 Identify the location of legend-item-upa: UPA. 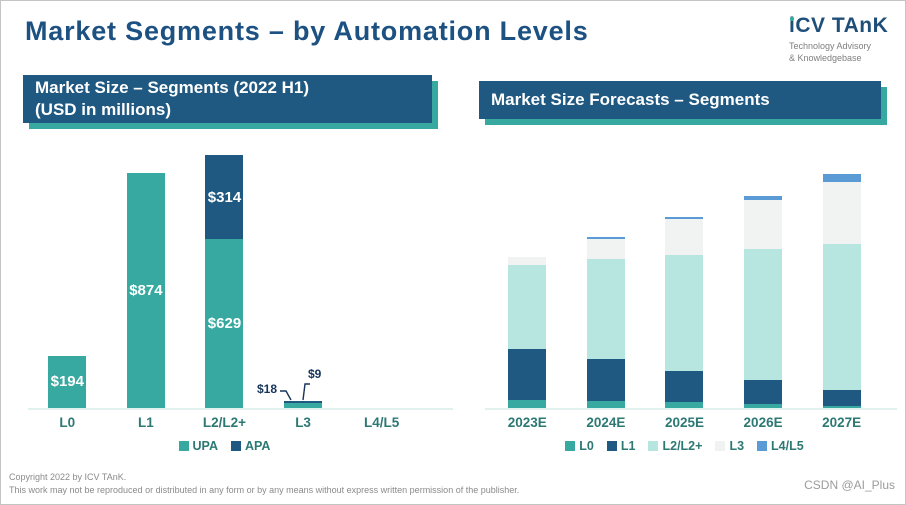
(198, 446).